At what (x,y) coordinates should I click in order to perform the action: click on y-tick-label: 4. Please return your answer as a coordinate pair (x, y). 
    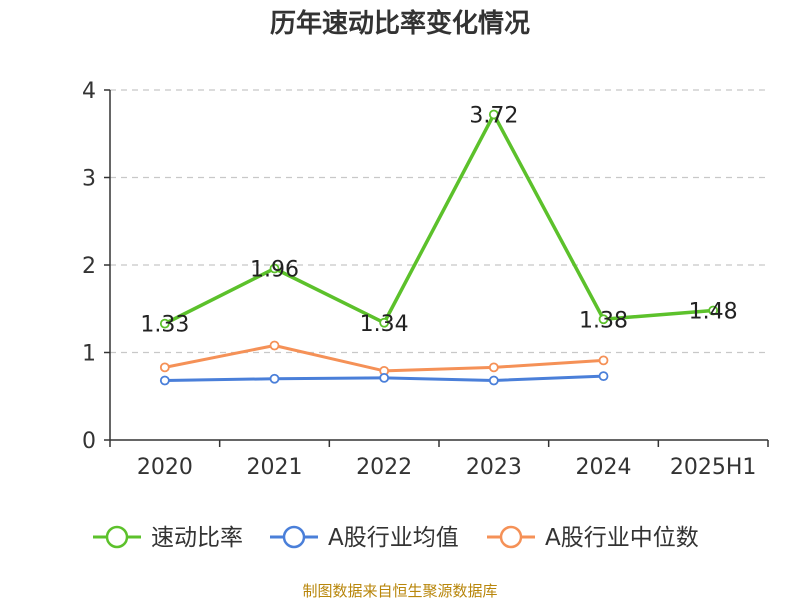
    Looking at the image, I should click on (89, 91).